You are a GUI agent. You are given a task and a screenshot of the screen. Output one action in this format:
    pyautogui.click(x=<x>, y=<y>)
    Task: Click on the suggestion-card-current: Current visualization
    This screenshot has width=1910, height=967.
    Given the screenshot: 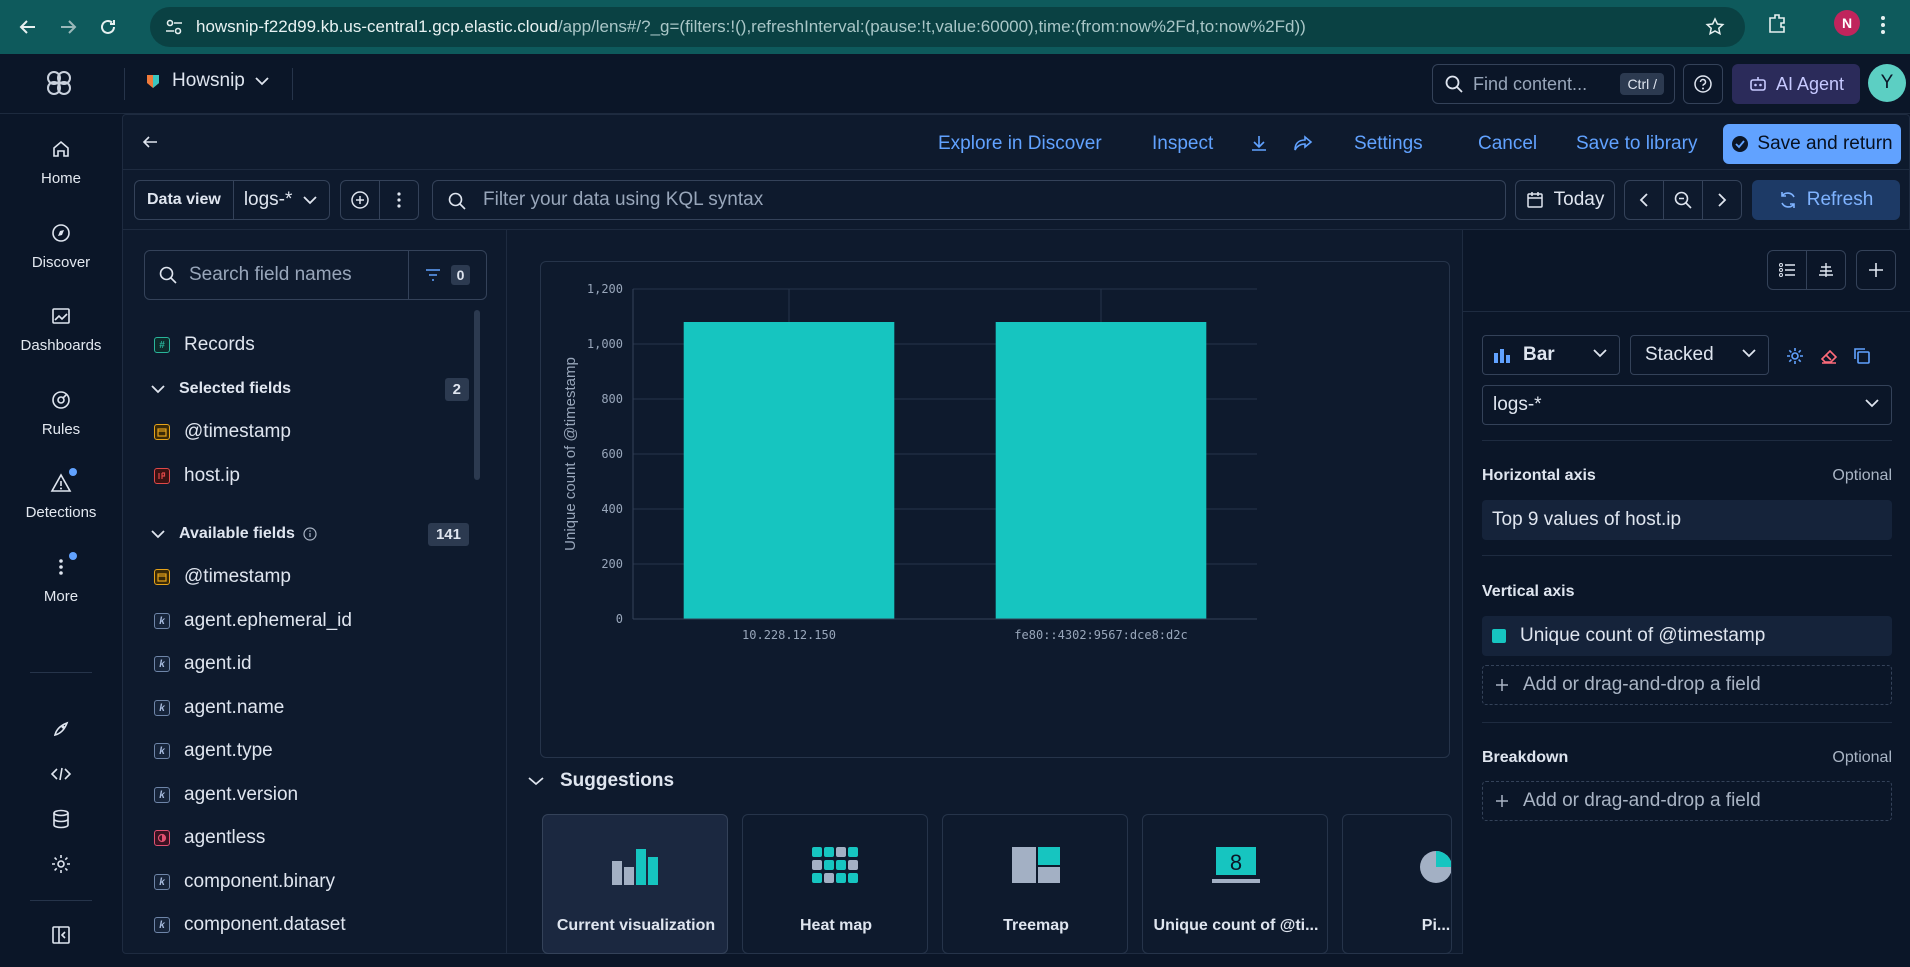 What is the action you would take?
    pyautogui.click(x=635, y=884)
    